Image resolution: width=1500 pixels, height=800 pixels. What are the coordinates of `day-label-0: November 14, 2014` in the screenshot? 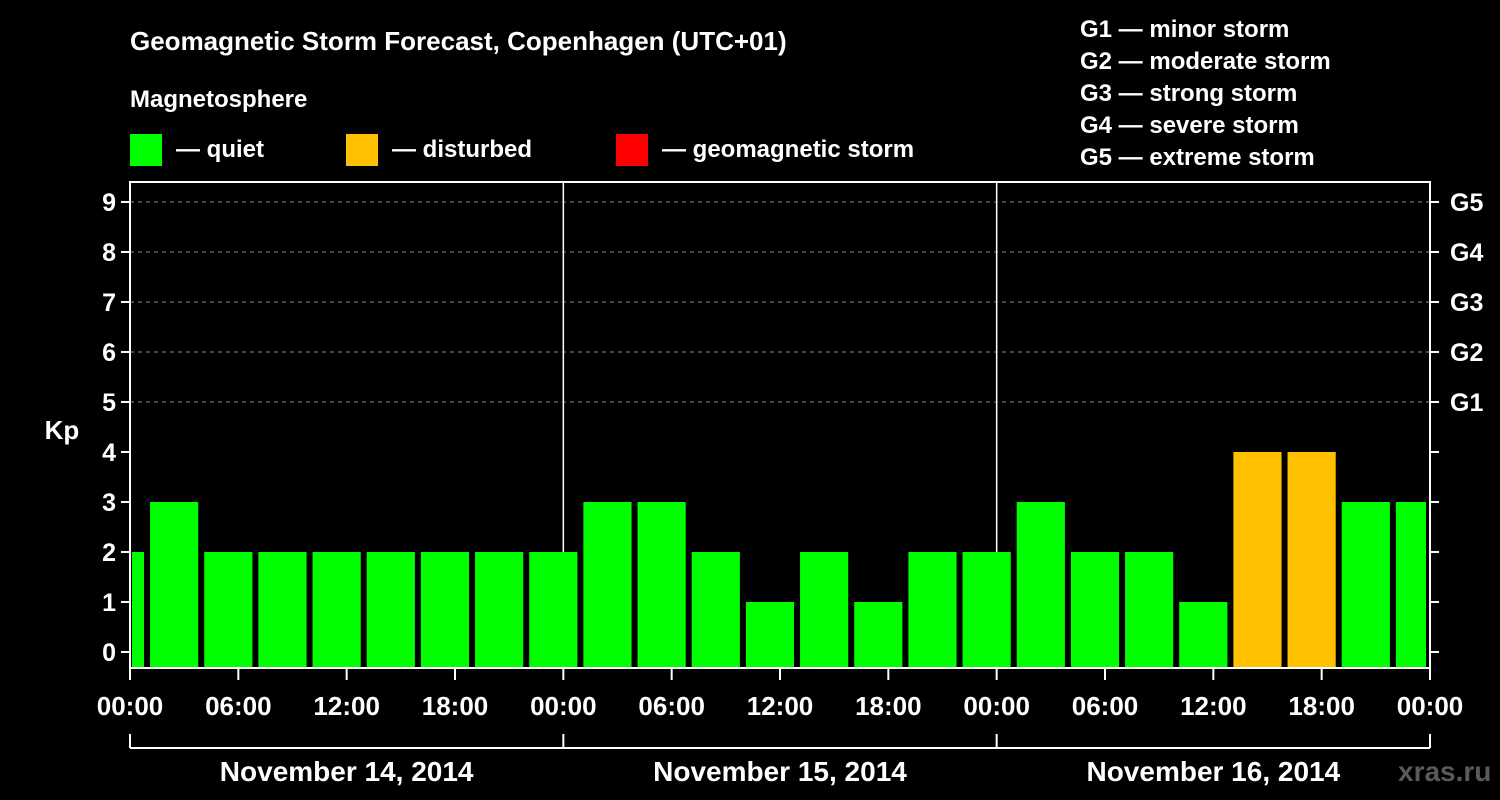 It's located at (347, 771).